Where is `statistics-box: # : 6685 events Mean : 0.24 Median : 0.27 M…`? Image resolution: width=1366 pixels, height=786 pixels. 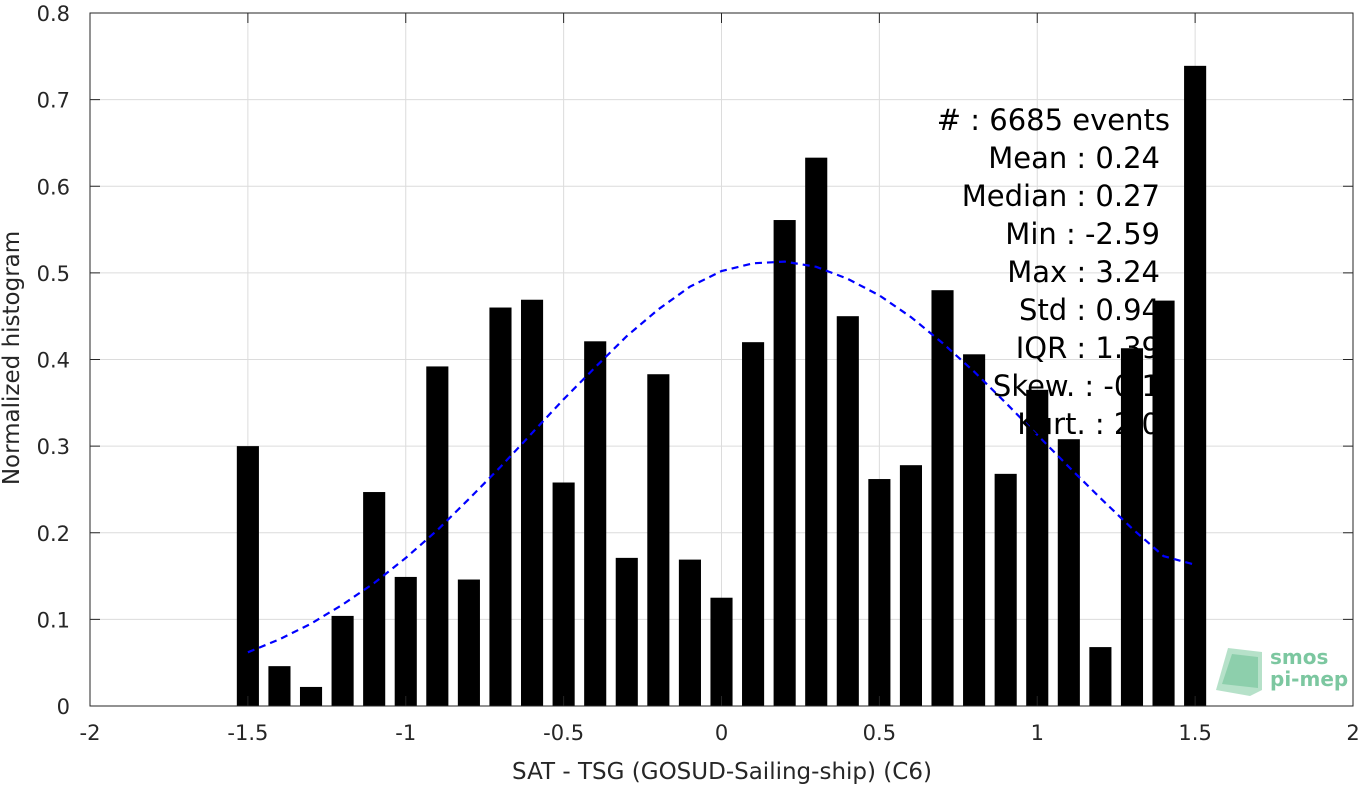 statistics-box: # : 6685 events Mean : 0.24 Median : 0.27 M… is located at coordinates (1053, 272).